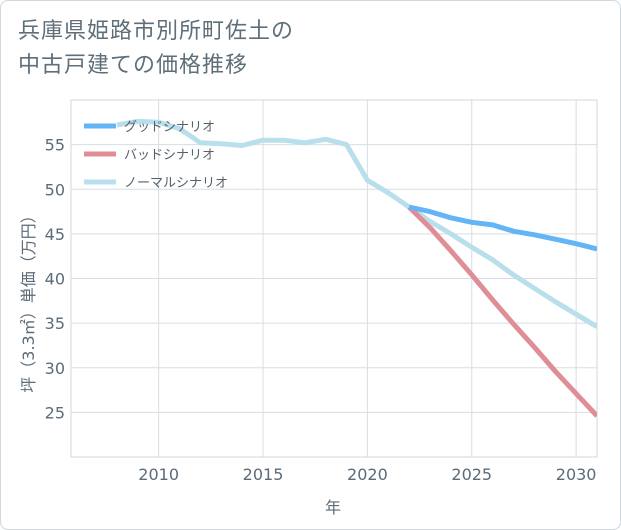 The height and width of the screenshot is (530, 621). What do you see at coordinates (367, 474) in the screenshot?
I see `x-tick-label: 2020` at bounding box center [367, 474].